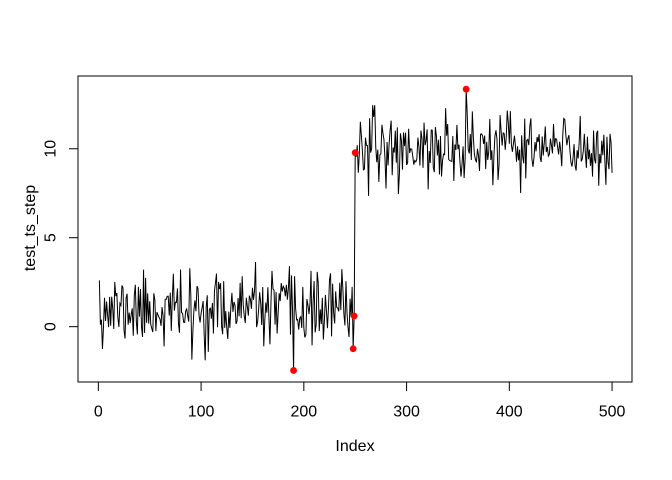  Describe the element at coordinates (406, 412) in the screenshot. I see `x-tick-label: 300` at that location.